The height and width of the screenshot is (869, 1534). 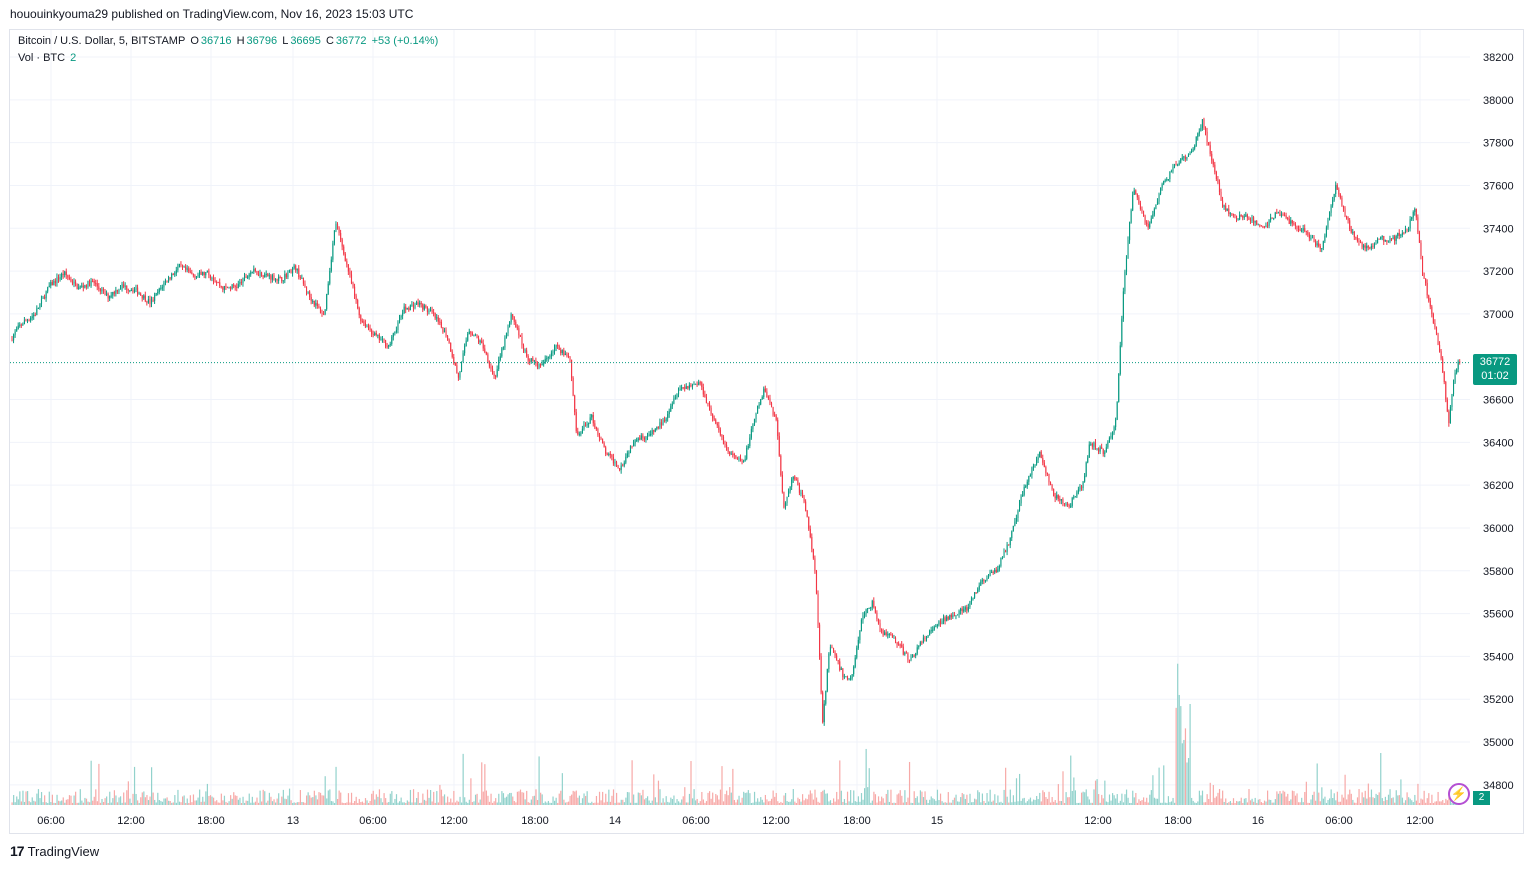 What do you see at coordinates (54, 851) in the screenshot?
I see `tradingview-logo: 17 TradingView` at bounding box center [54, 851].